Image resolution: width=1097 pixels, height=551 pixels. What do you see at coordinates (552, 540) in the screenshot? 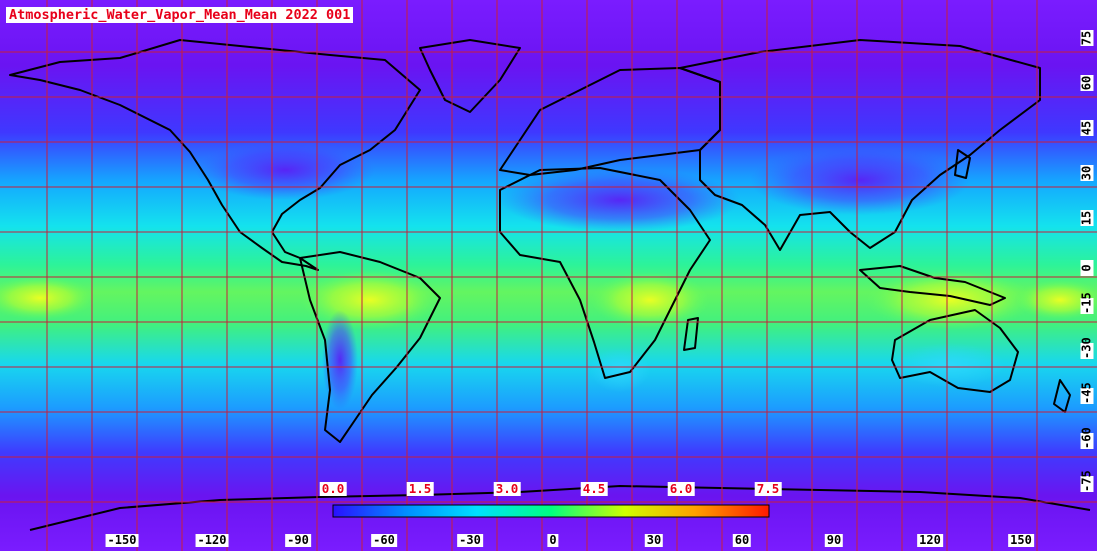
I see `longitude-label: 0` at bounding box center [552, 540].